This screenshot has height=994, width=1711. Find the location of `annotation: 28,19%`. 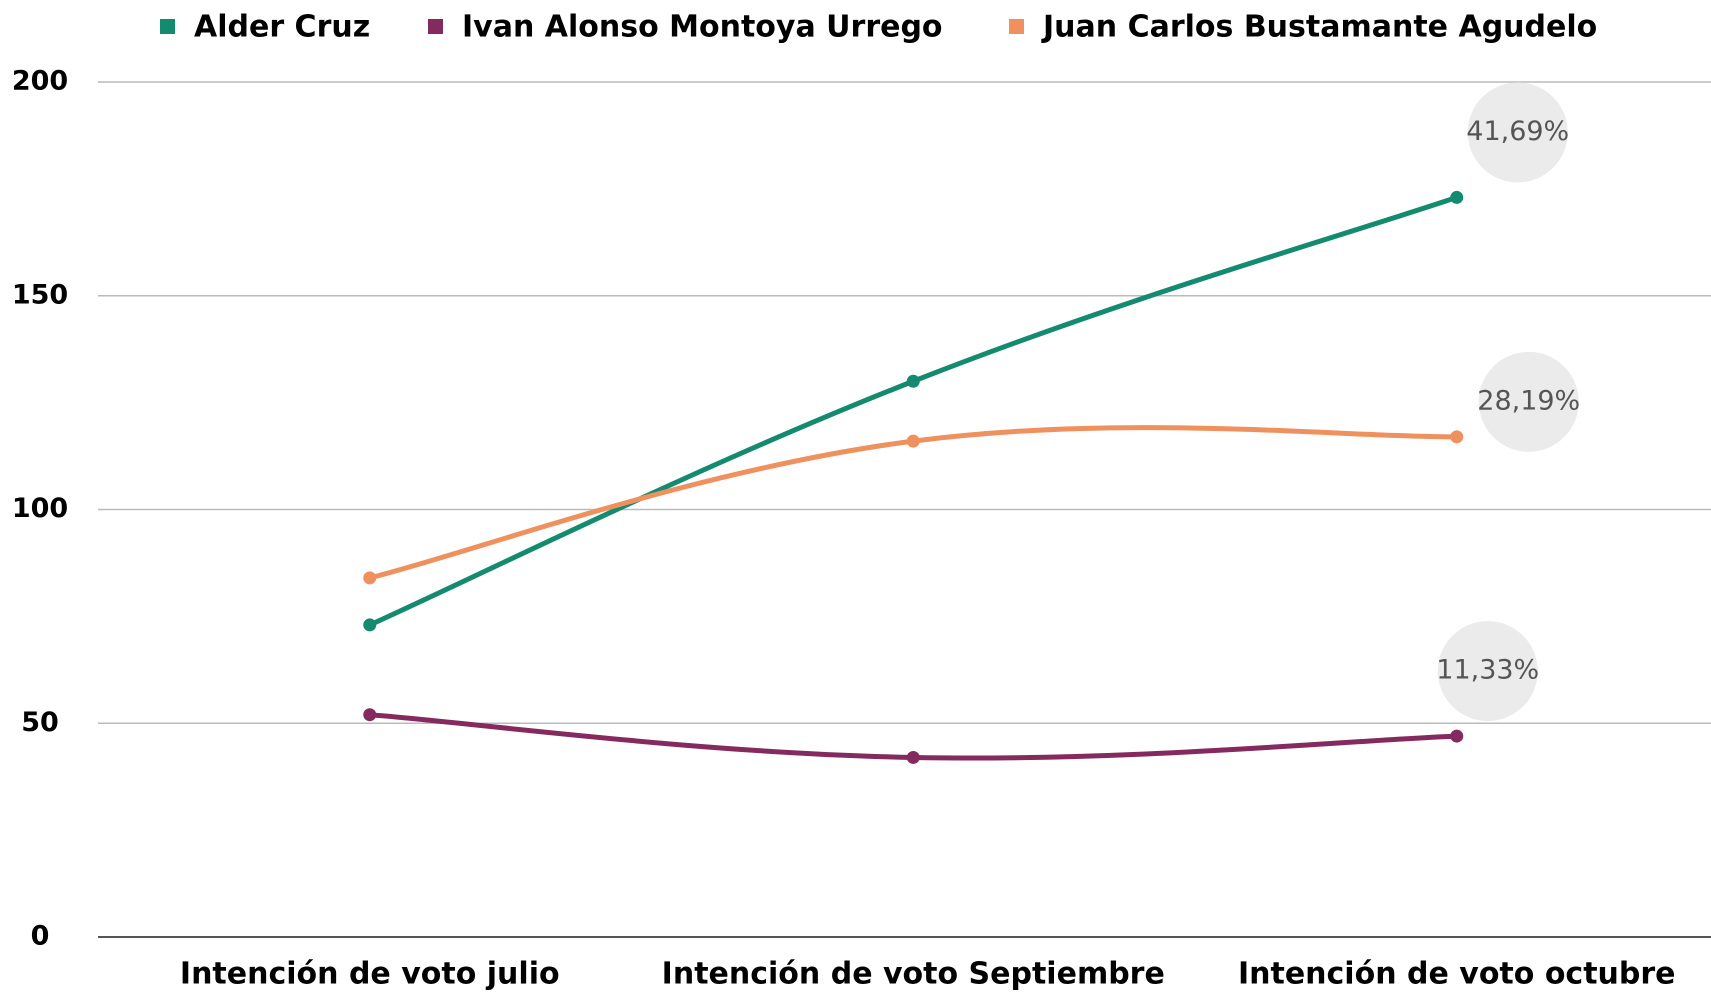

annotation: 28,19% is located at coordinates (1528, 400).